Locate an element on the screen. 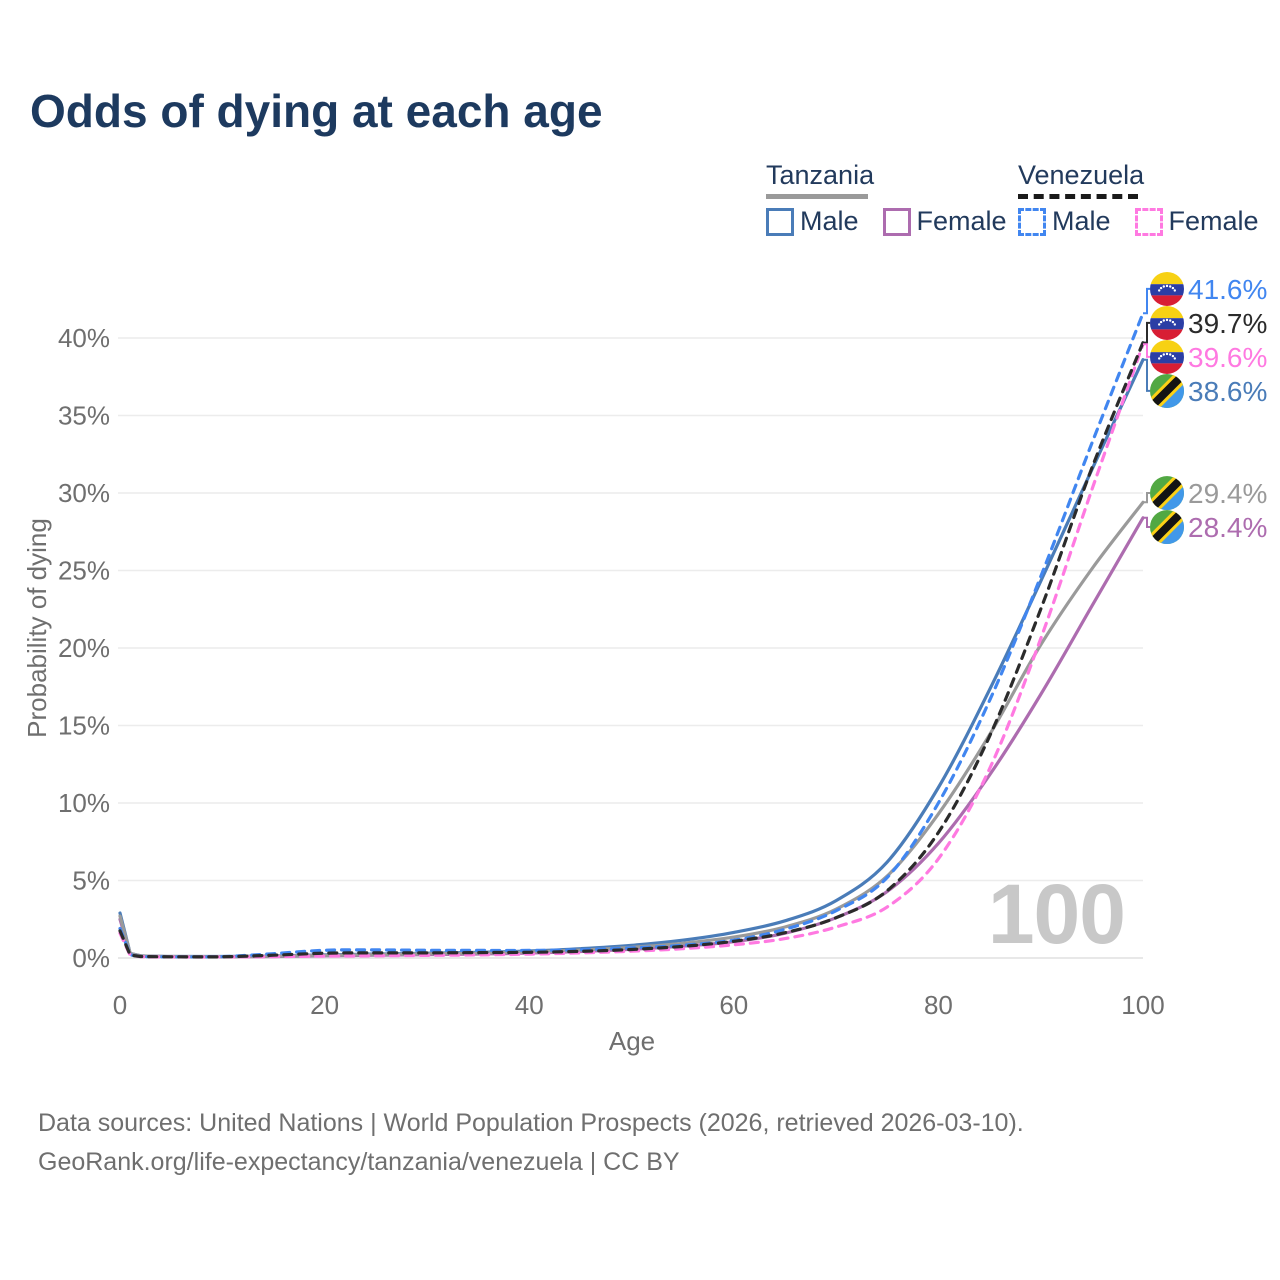 Image resolution: width=1280 pixels, height=1280 pixels. legend-group-tanzania: Tanzania Male Female is located at coordinates (886, 198).